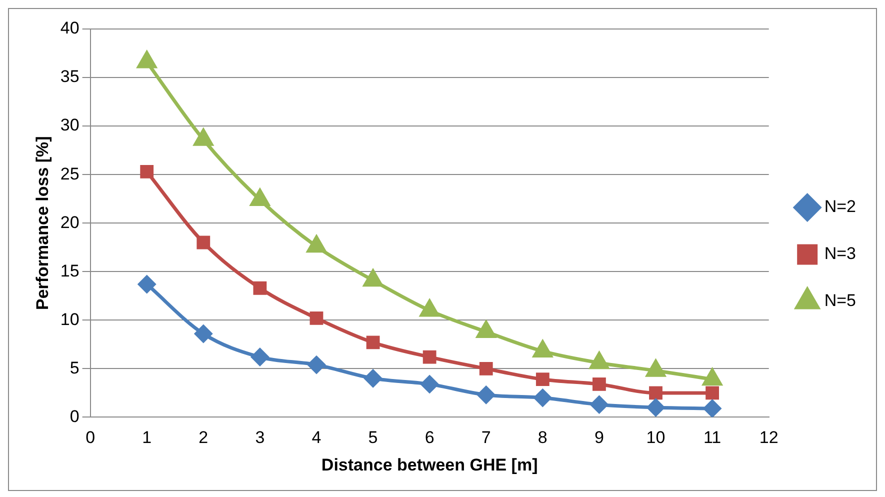 The image size is (885, 497). I want to click on x-tick-label: 7, so click(486, 438).